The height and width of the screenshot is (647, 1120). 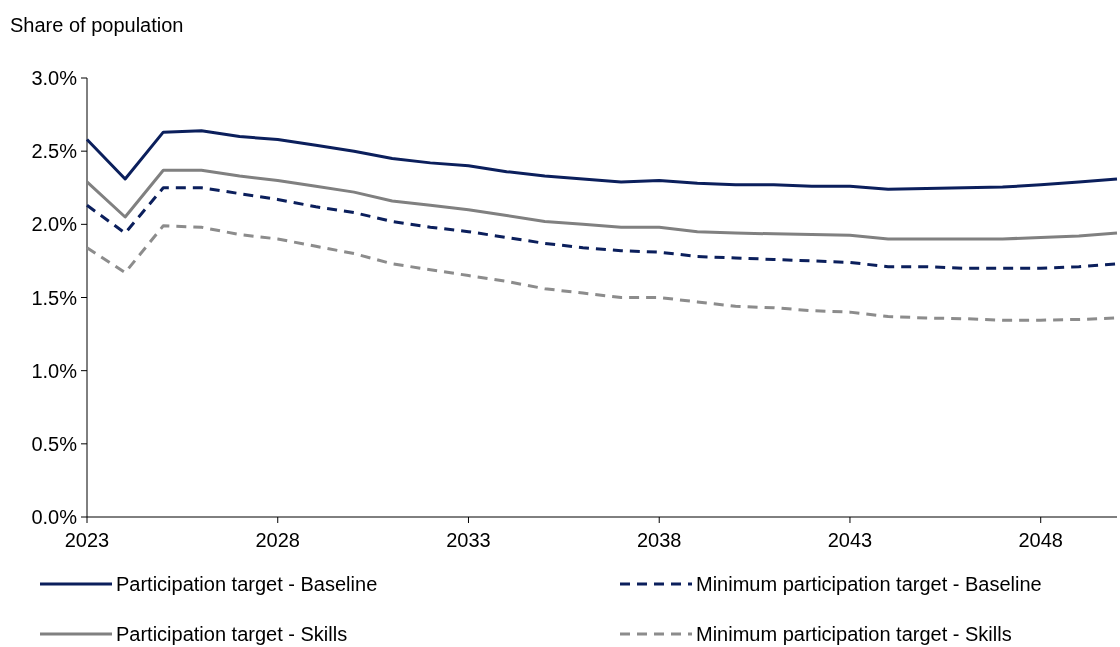 I want to click on legend-label: Participation target - Baseline, so click(x=247, y=584).